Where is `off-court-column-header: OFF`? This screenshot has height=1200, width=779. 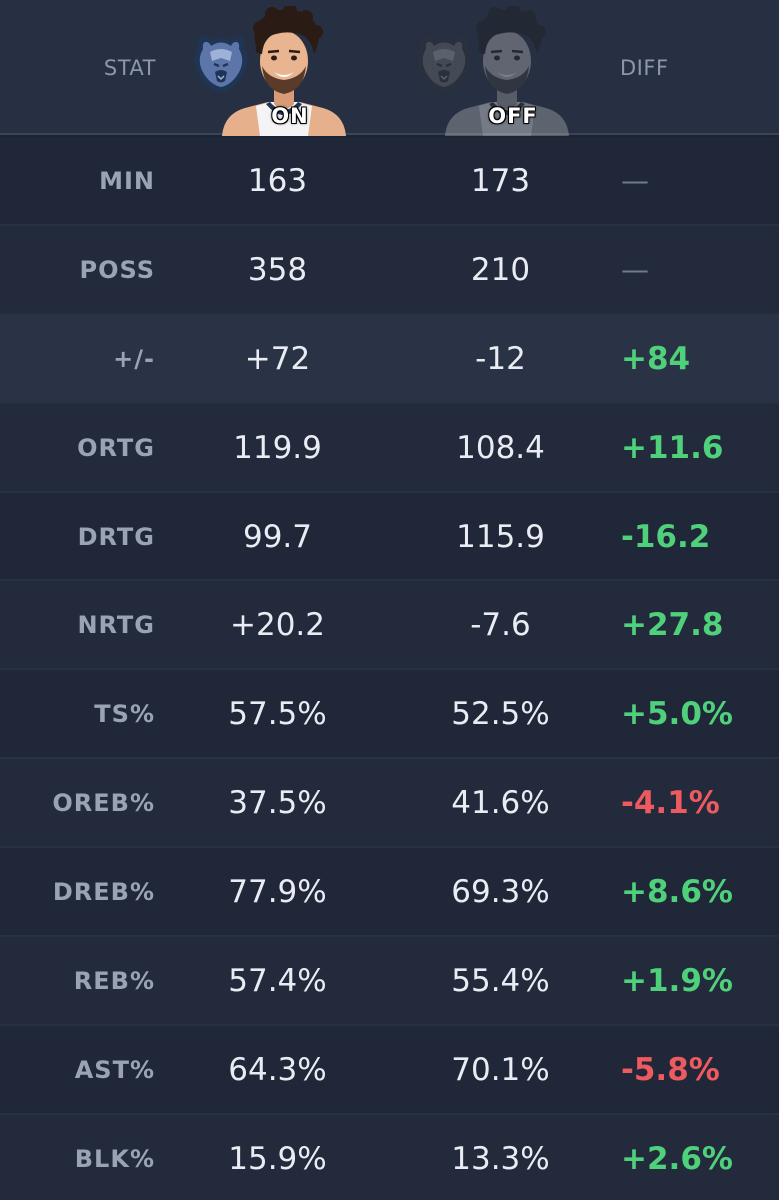
off-court-column-header: OFF is located at coordinates (498, 71).